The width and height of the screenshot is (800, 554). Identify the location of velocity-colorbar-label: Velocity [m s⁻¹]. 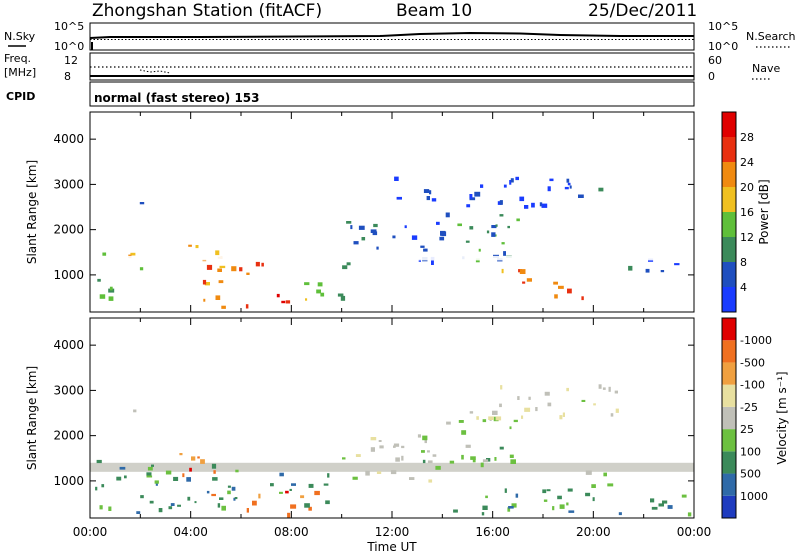
(782, 417).